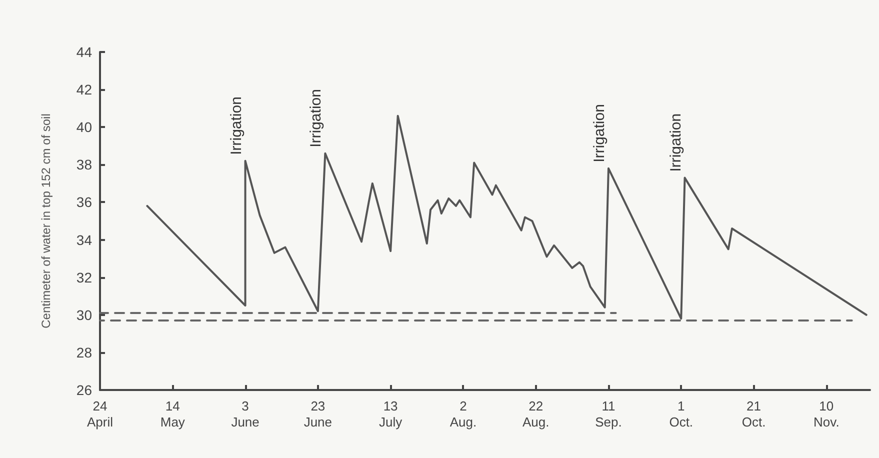 This screenshot has width=879, height=458. Describe the element at coordinates (827, 414) in the screenshot. I see `x-tick-label: 10 Nov.` at that location.